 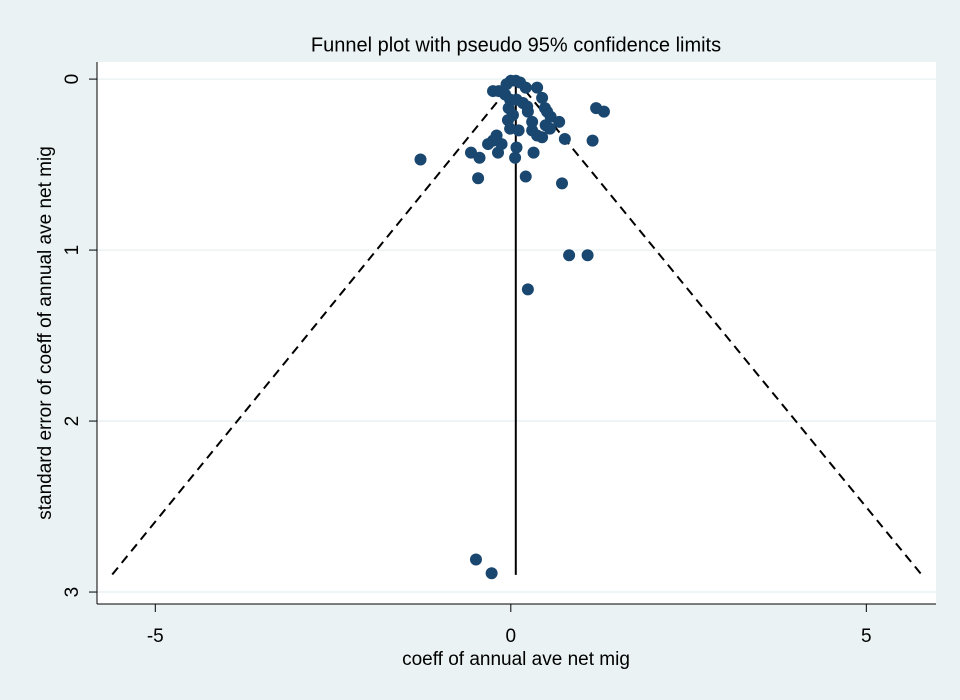 I want to click on x-axis-label: coeff of annual ave net mig, so click(x=516, y=659).